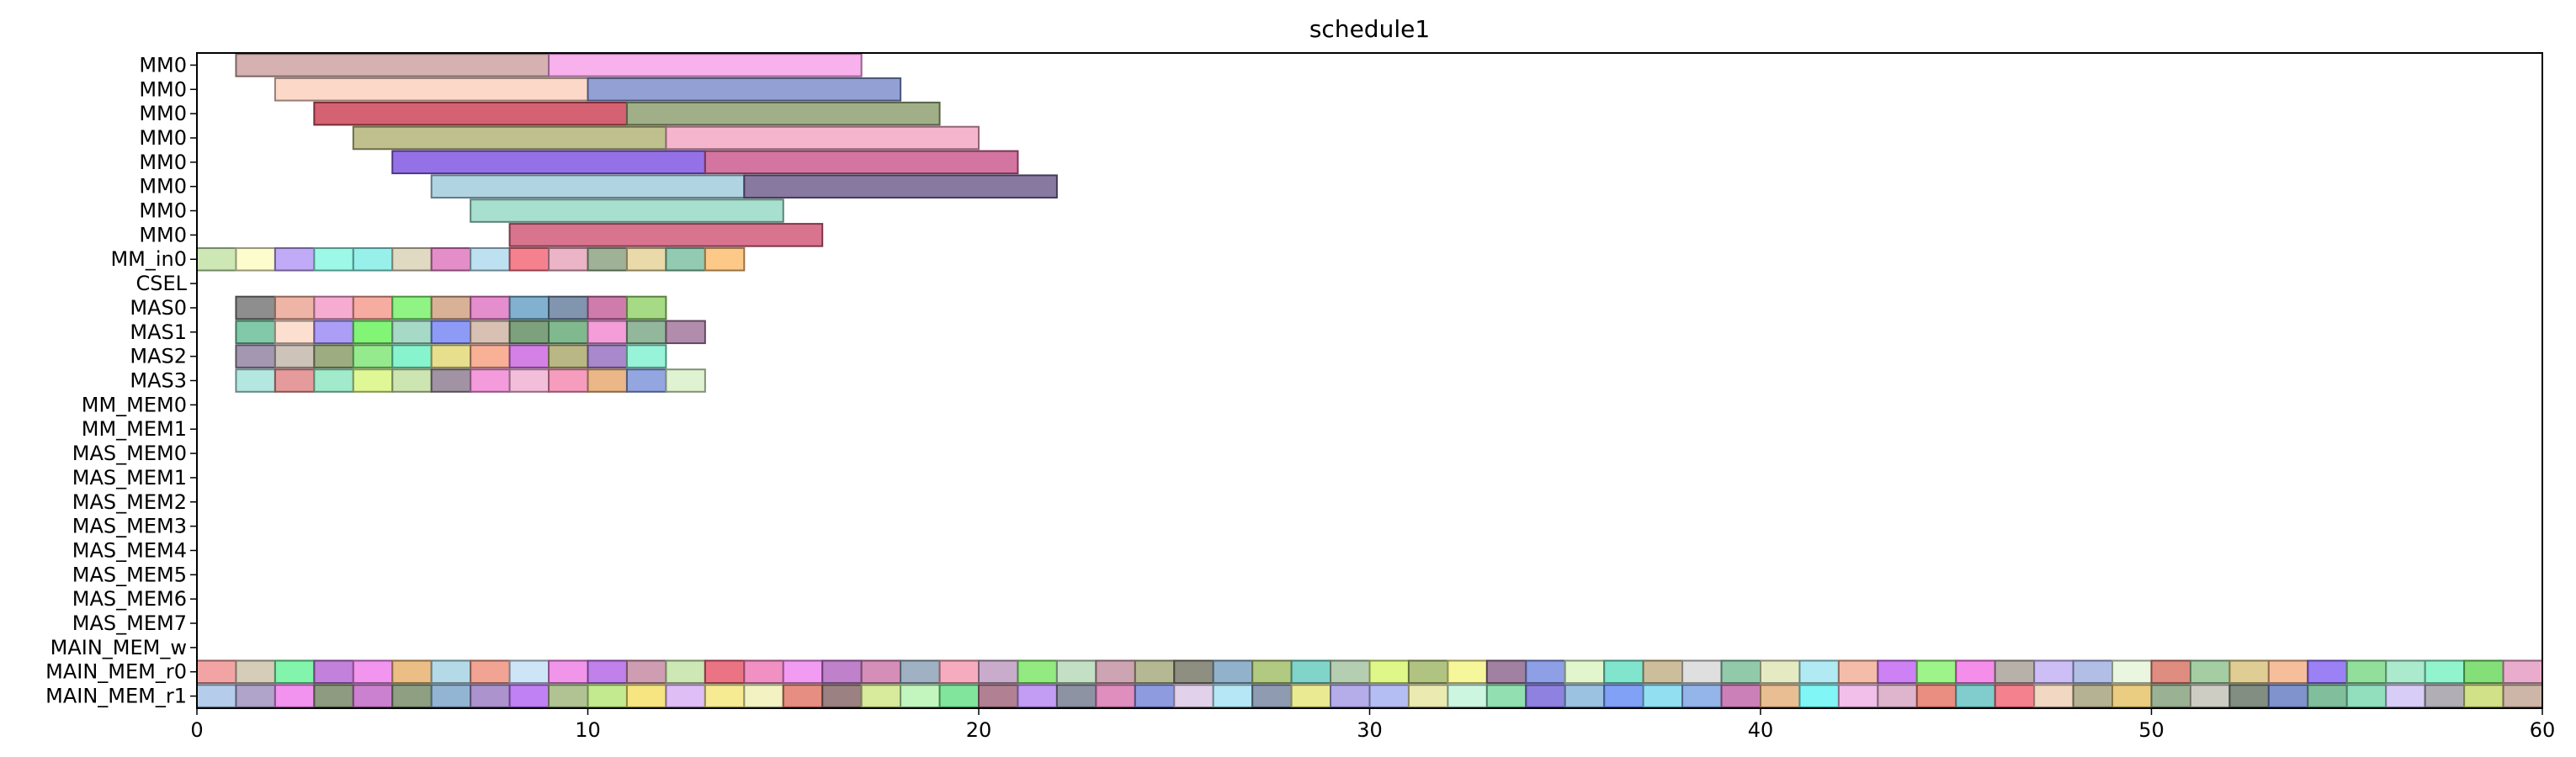 The height and width of the screenshot is (757, 2576). What do you see at coordinates (148, 259) in the screenshot?
I see `y-tick-label: MM_in0` at bounding box center [148, 259].